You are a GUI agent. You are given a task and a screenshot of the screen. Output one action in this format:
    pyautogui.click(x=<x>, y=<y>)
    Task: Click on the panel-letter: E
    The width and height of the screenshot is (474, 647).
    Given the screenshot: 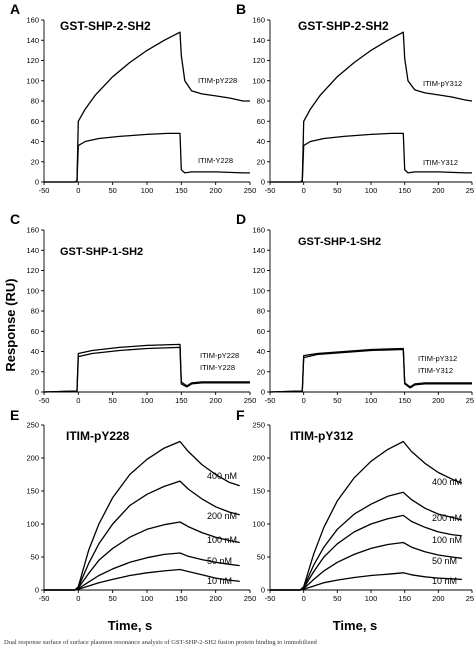 What is the action you would take?
    pyautogui.click(x=14, y=415)
    